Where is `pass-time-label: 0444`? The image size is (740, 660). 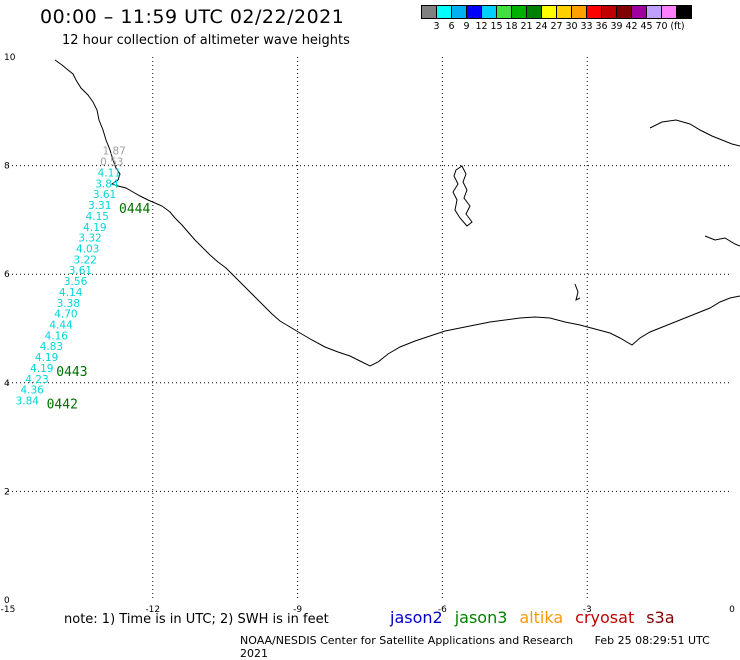
pass-time-label: 0444 is located at coordinates (134, 209).